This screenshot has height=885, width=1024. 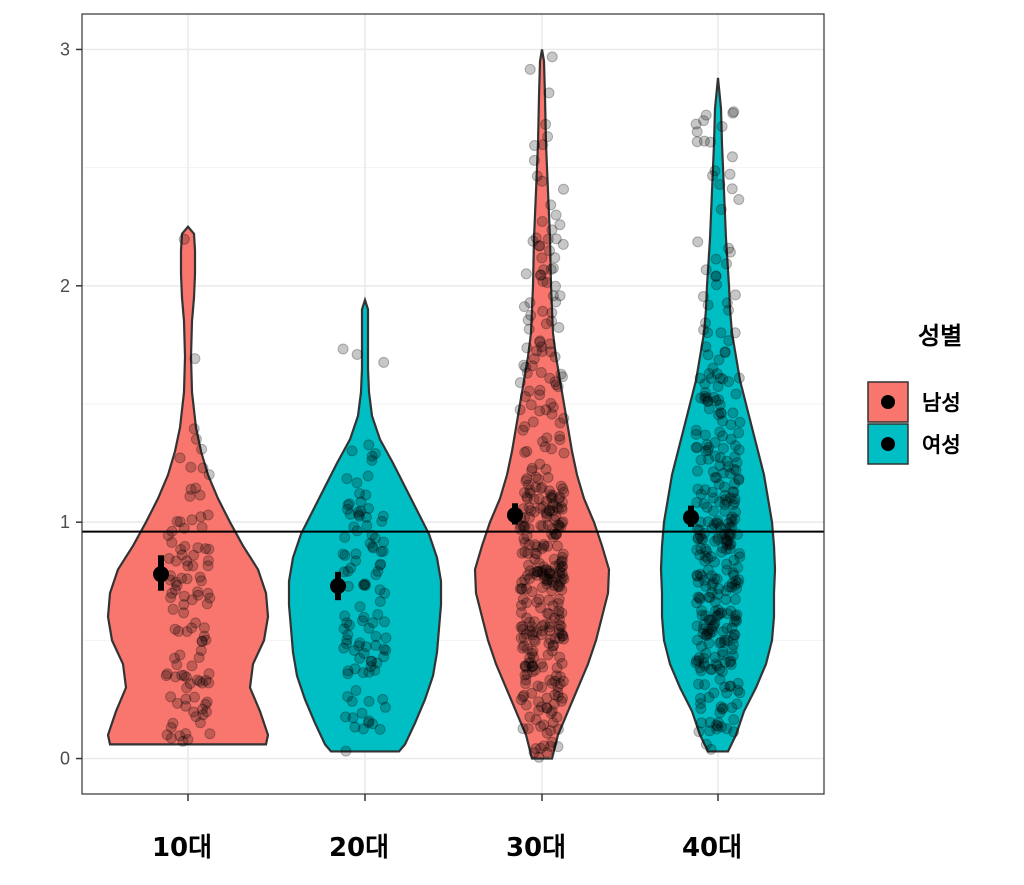 What do you see at coordinates (712, 848) in the screenshot?
I see `x-tick-label: 40대` at bounding box center [712, 848].